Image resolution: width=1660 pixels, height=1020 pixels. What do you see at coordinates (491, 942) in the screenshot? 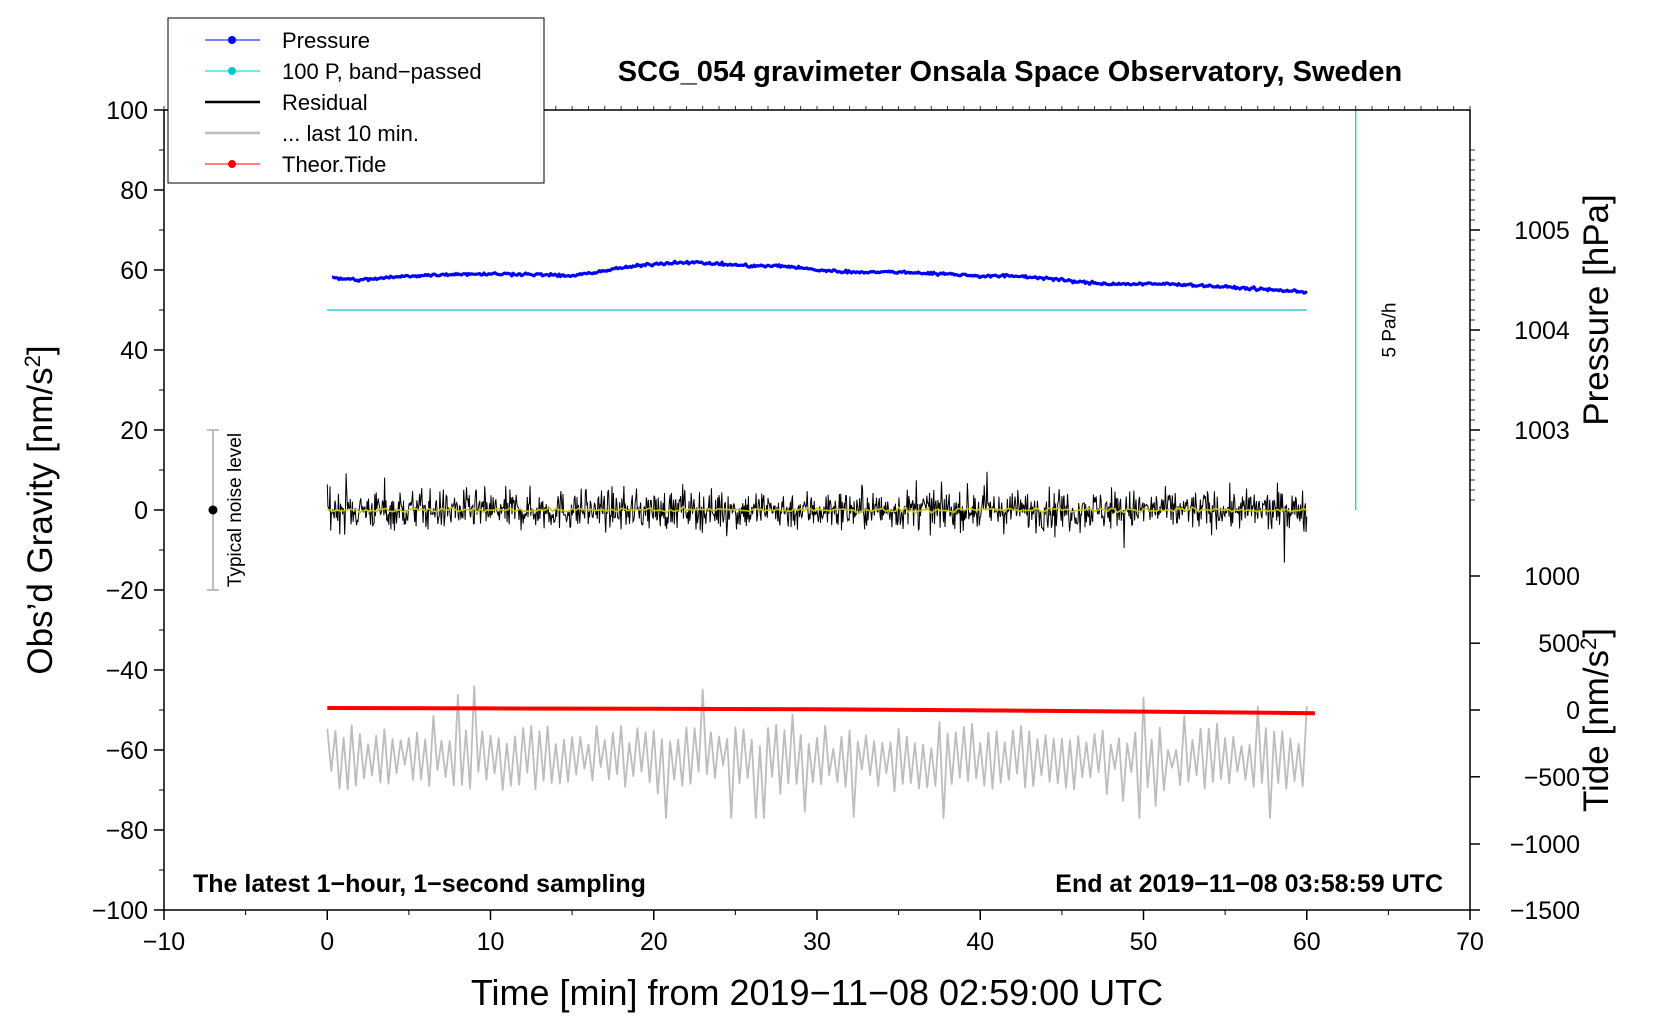
I see `x-tick-label: 10` at bounding box center [491, 942].